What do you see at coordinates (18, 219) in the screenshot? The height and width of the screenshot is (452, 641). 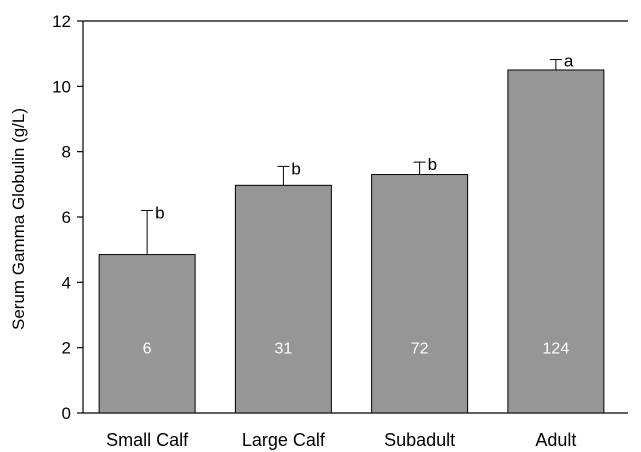 I see `y-axis-label: Serum Gamma Globulin (g/L)` at bounding box center [18, 219].